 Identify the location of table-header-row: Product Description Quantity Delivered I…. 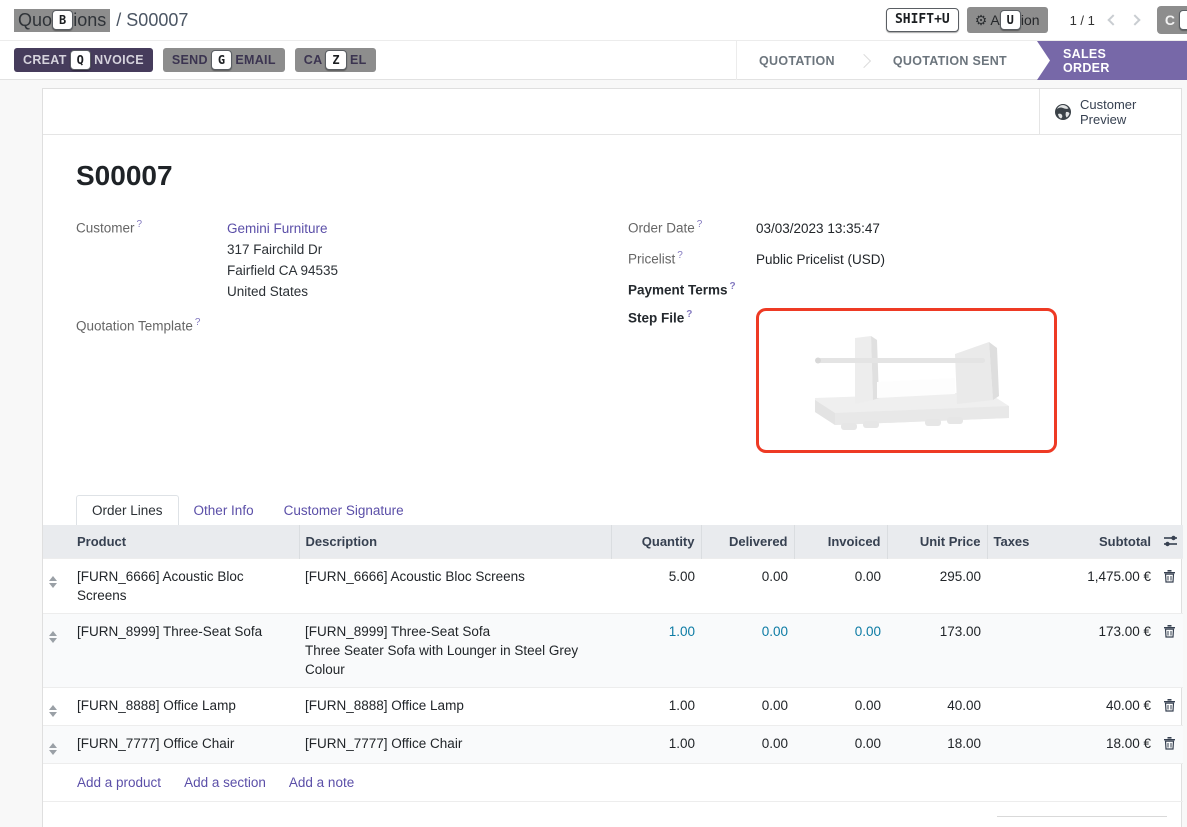
(613, 541).